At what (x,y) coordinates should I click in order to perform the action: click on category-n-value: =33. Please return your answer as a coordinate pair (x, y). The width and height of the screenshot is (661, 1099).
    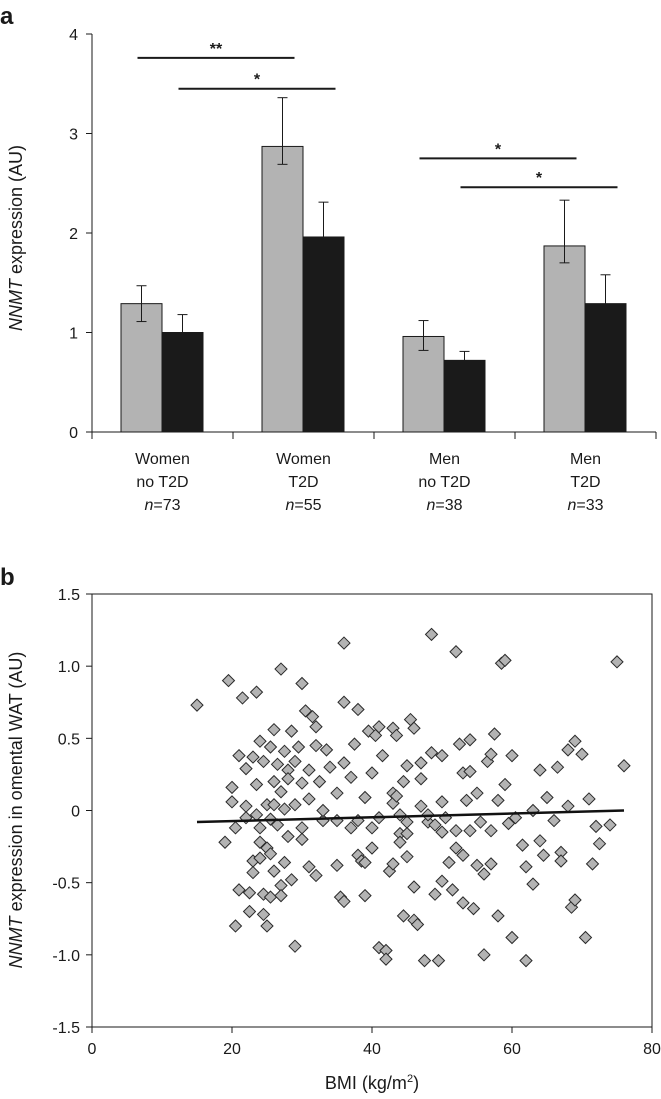
    Looking at the image, I should click on (589, 505).